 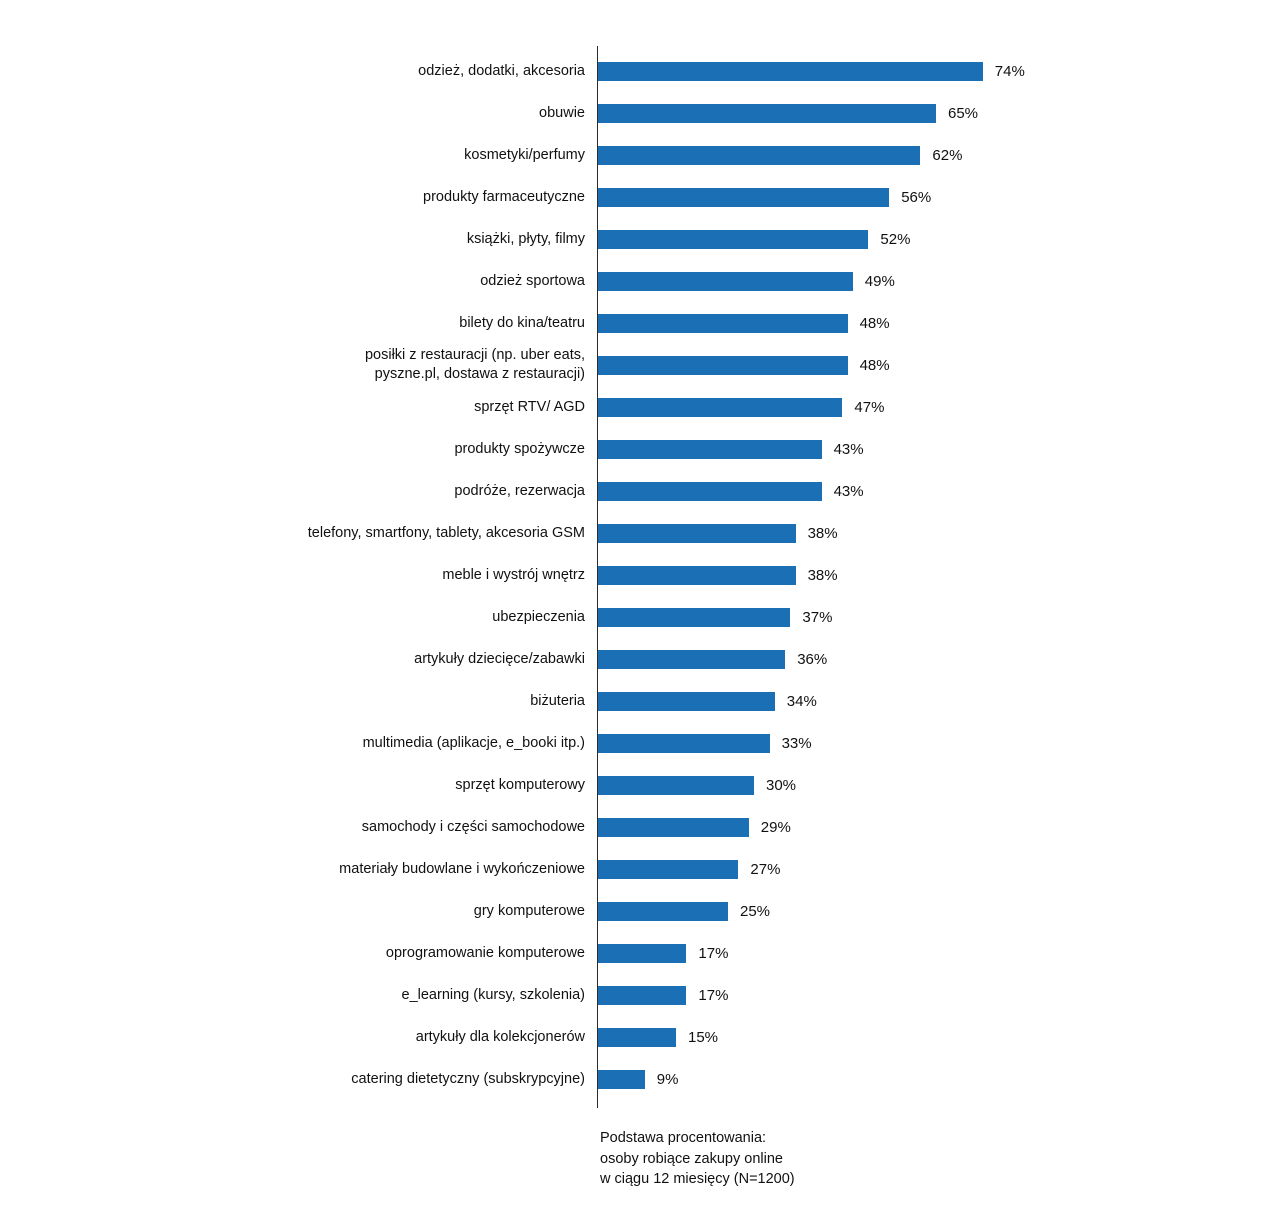 What do you see at coordinates (939, 911) in the screenshot?
I see `bar-area: 25%` at bounding box center [939, 911].